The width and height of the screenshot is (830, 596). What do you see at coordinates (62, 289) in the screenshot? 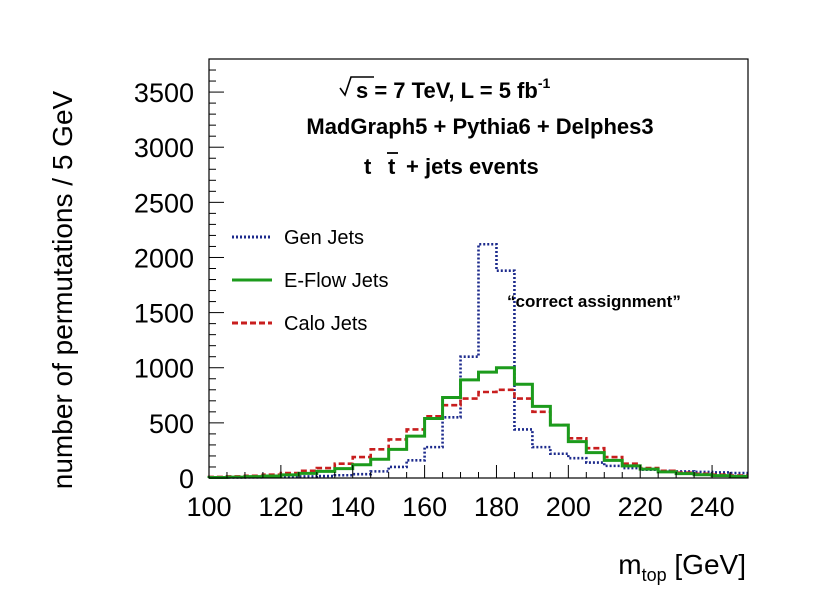
I see `y-axis-title: number of permutations / 5 GeV` at bounding box center [62, 289].